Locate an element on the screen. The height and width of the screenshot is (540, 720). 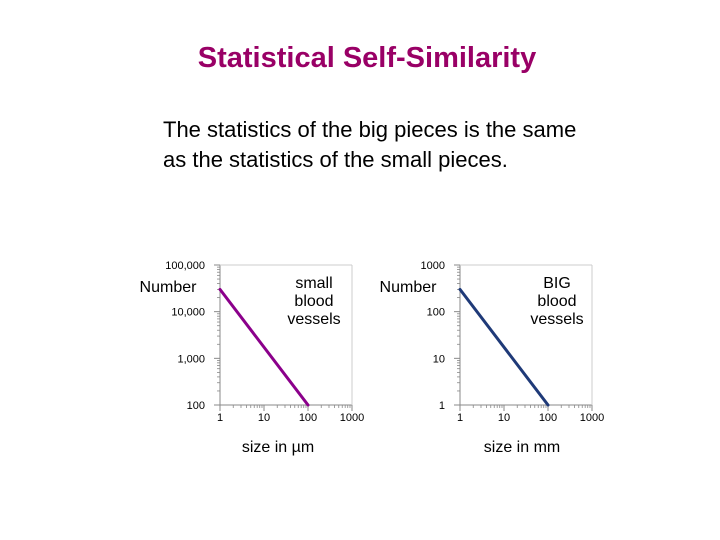
chart1-annotation-line: vessels is located at coordinates (313, 319).